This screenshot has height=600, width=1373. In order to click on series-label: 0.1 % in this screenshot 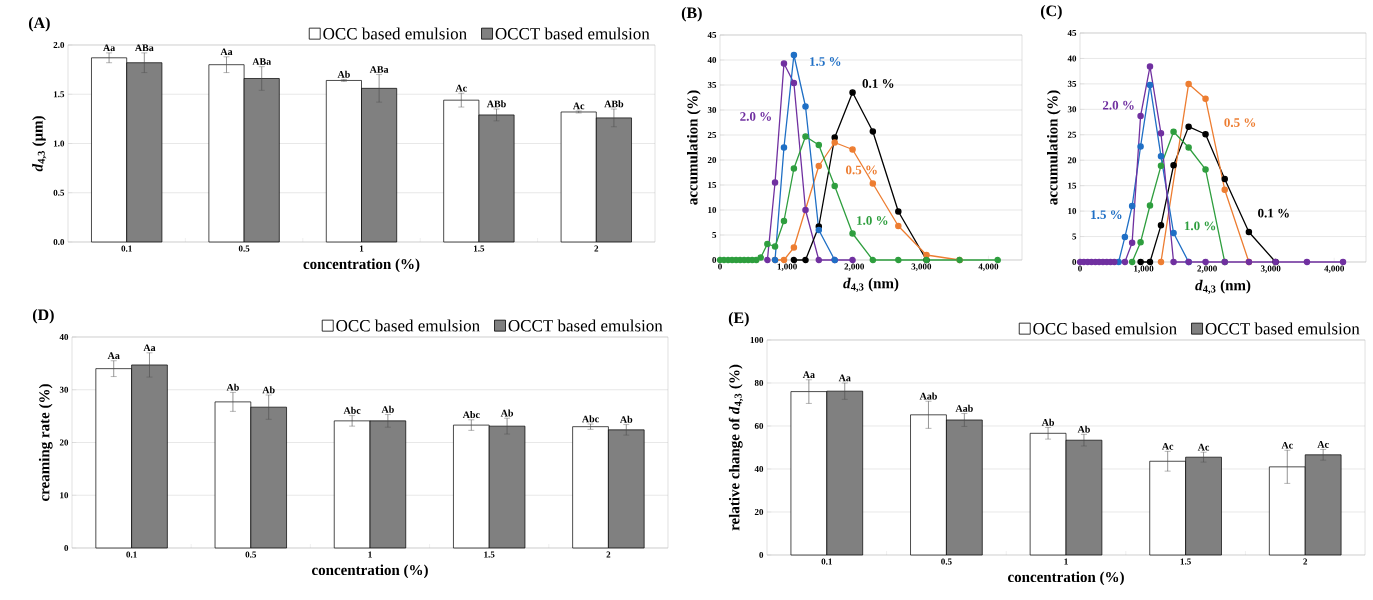, I will do `click(1273, 213)`.